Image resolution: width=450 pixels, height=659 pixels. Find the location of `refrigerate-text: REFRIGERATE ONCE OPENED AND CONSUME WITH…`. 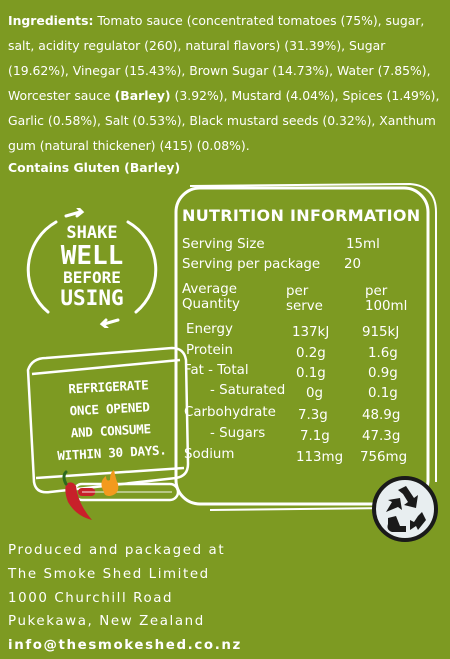

refrigerate-text: REFRIGERATE ONCE OPENED AND CONSUME WITH… is located at coordinates (110, 420).